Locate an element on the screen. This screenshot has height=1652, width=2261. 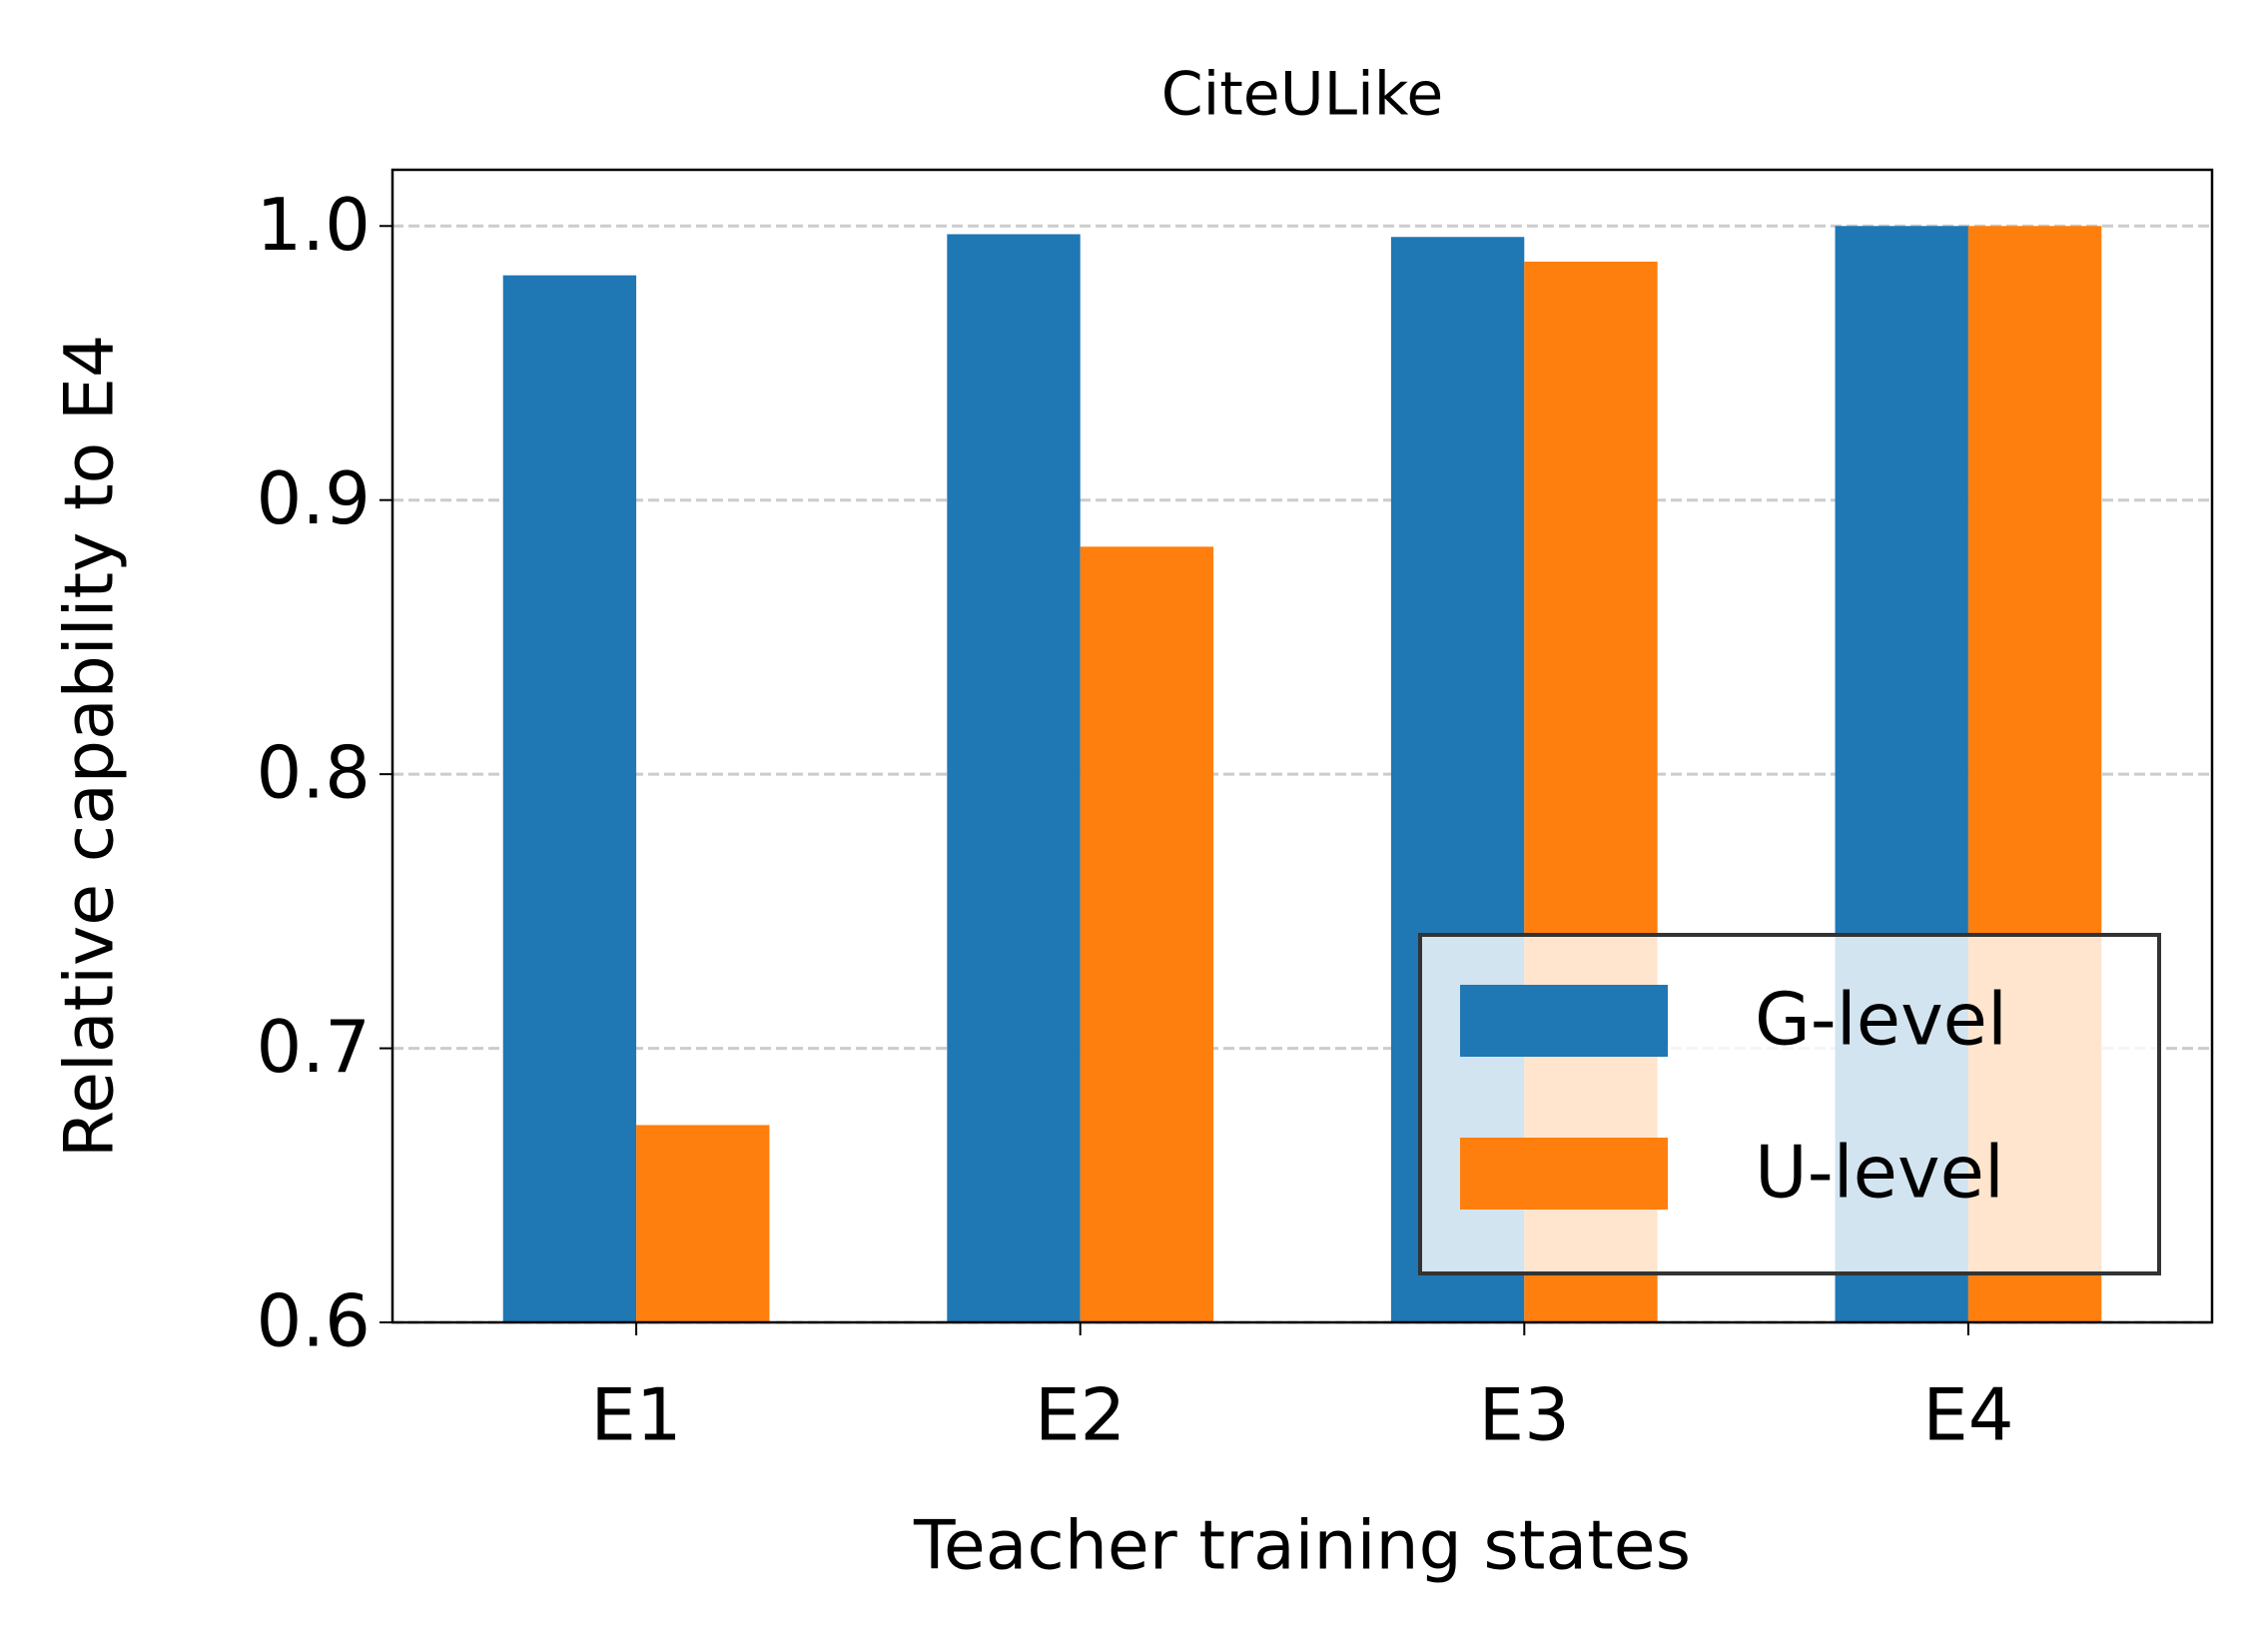
chart-title: CiteULike is located at coordinates (1302, 95).